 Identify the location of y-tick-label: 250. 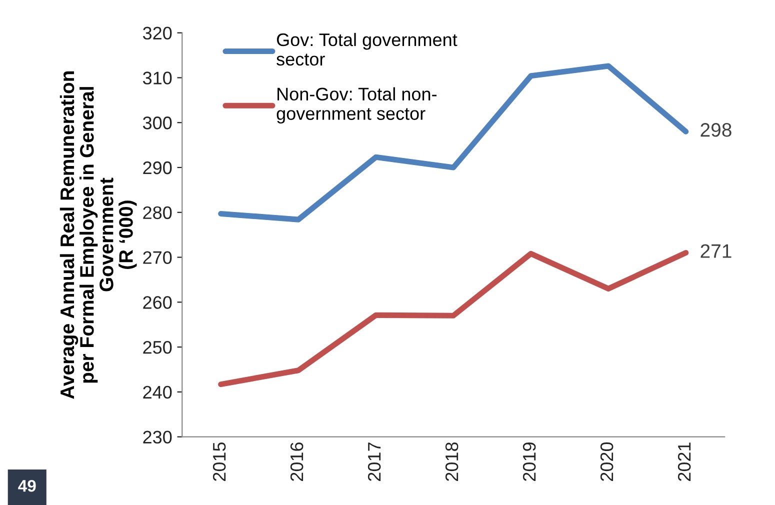
(157, 347).